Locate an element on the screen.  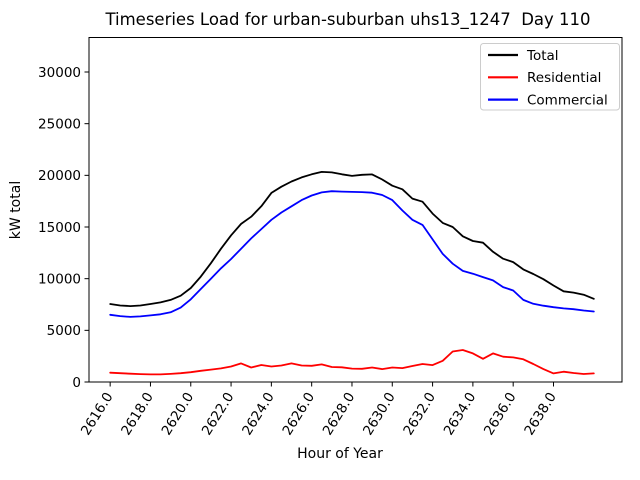
x-tick-label: 2632.0 is located at coordinates (419, 414).